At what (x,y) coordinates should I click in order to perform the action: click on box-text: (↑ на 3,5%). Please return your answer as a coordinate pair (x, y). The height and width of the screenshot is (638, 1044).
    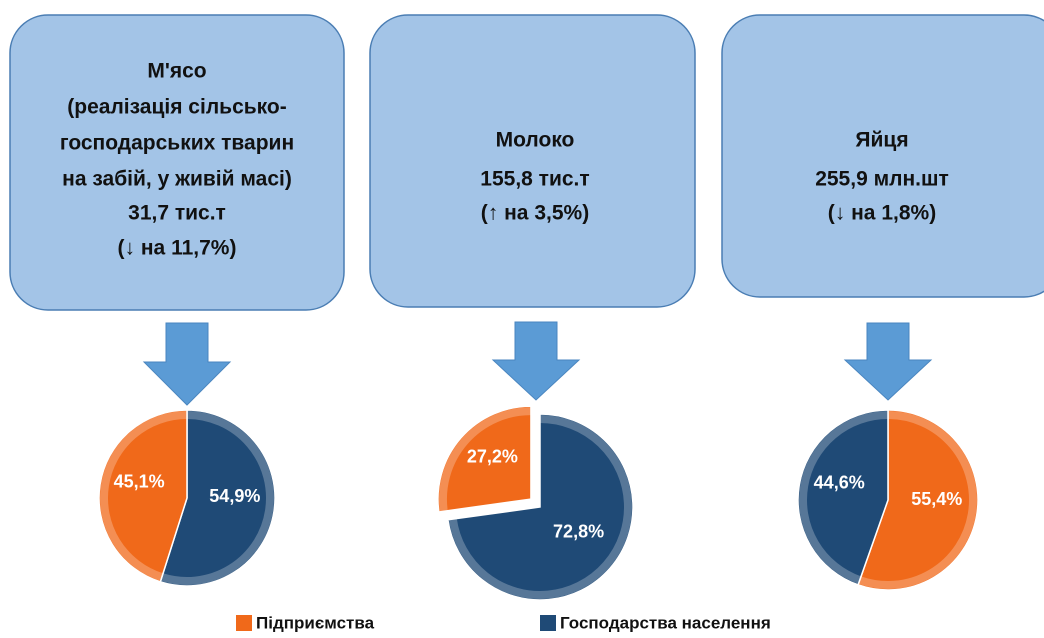
    Looking at the image, I should click on (535, 213).